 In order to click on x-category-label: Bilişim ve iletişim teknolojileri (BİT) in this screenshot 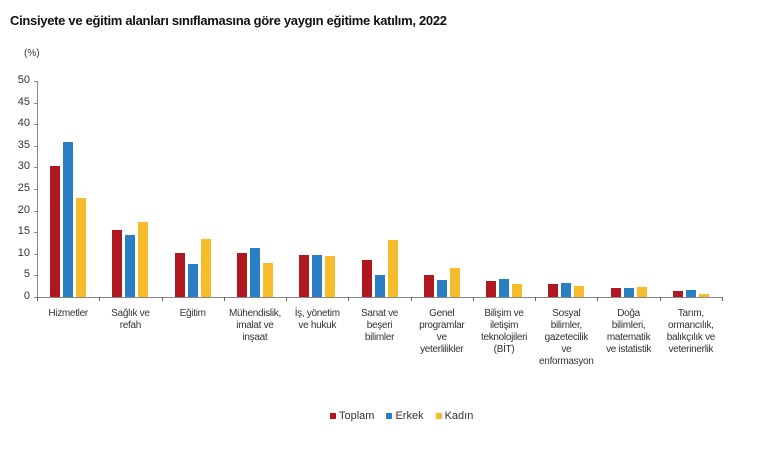, I will do `click(504, 332)`.